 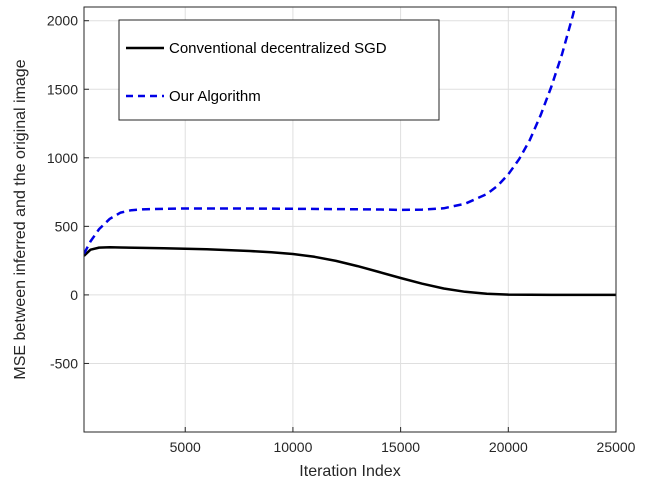 I want to click on y-tick-label: 500, so click(x=67, y=226).